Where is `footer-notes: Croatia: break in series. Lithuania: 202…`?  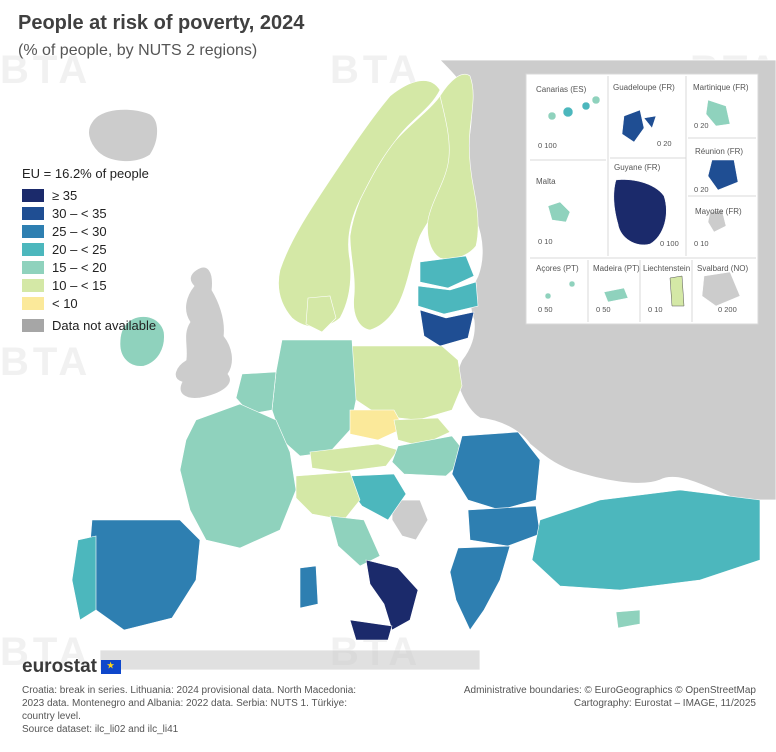 footer-notes: Croatia: break in series. Lithuania: 202… is located at coordinates (202, 710).